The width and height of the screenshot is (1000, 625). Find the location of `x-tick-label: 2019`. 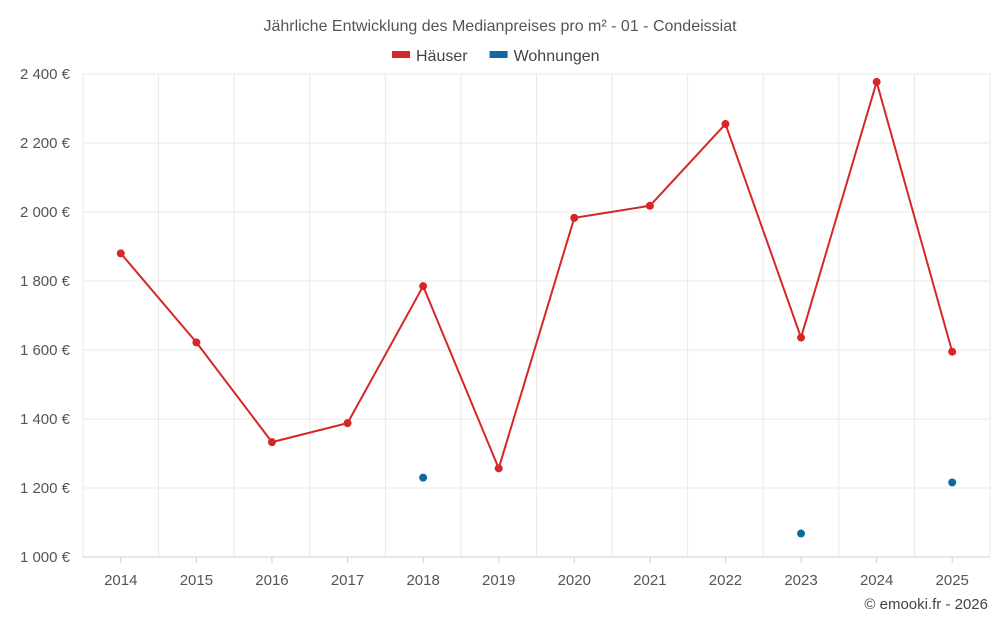

x-tick-label: 2019 is located at coordinates (498, 580).